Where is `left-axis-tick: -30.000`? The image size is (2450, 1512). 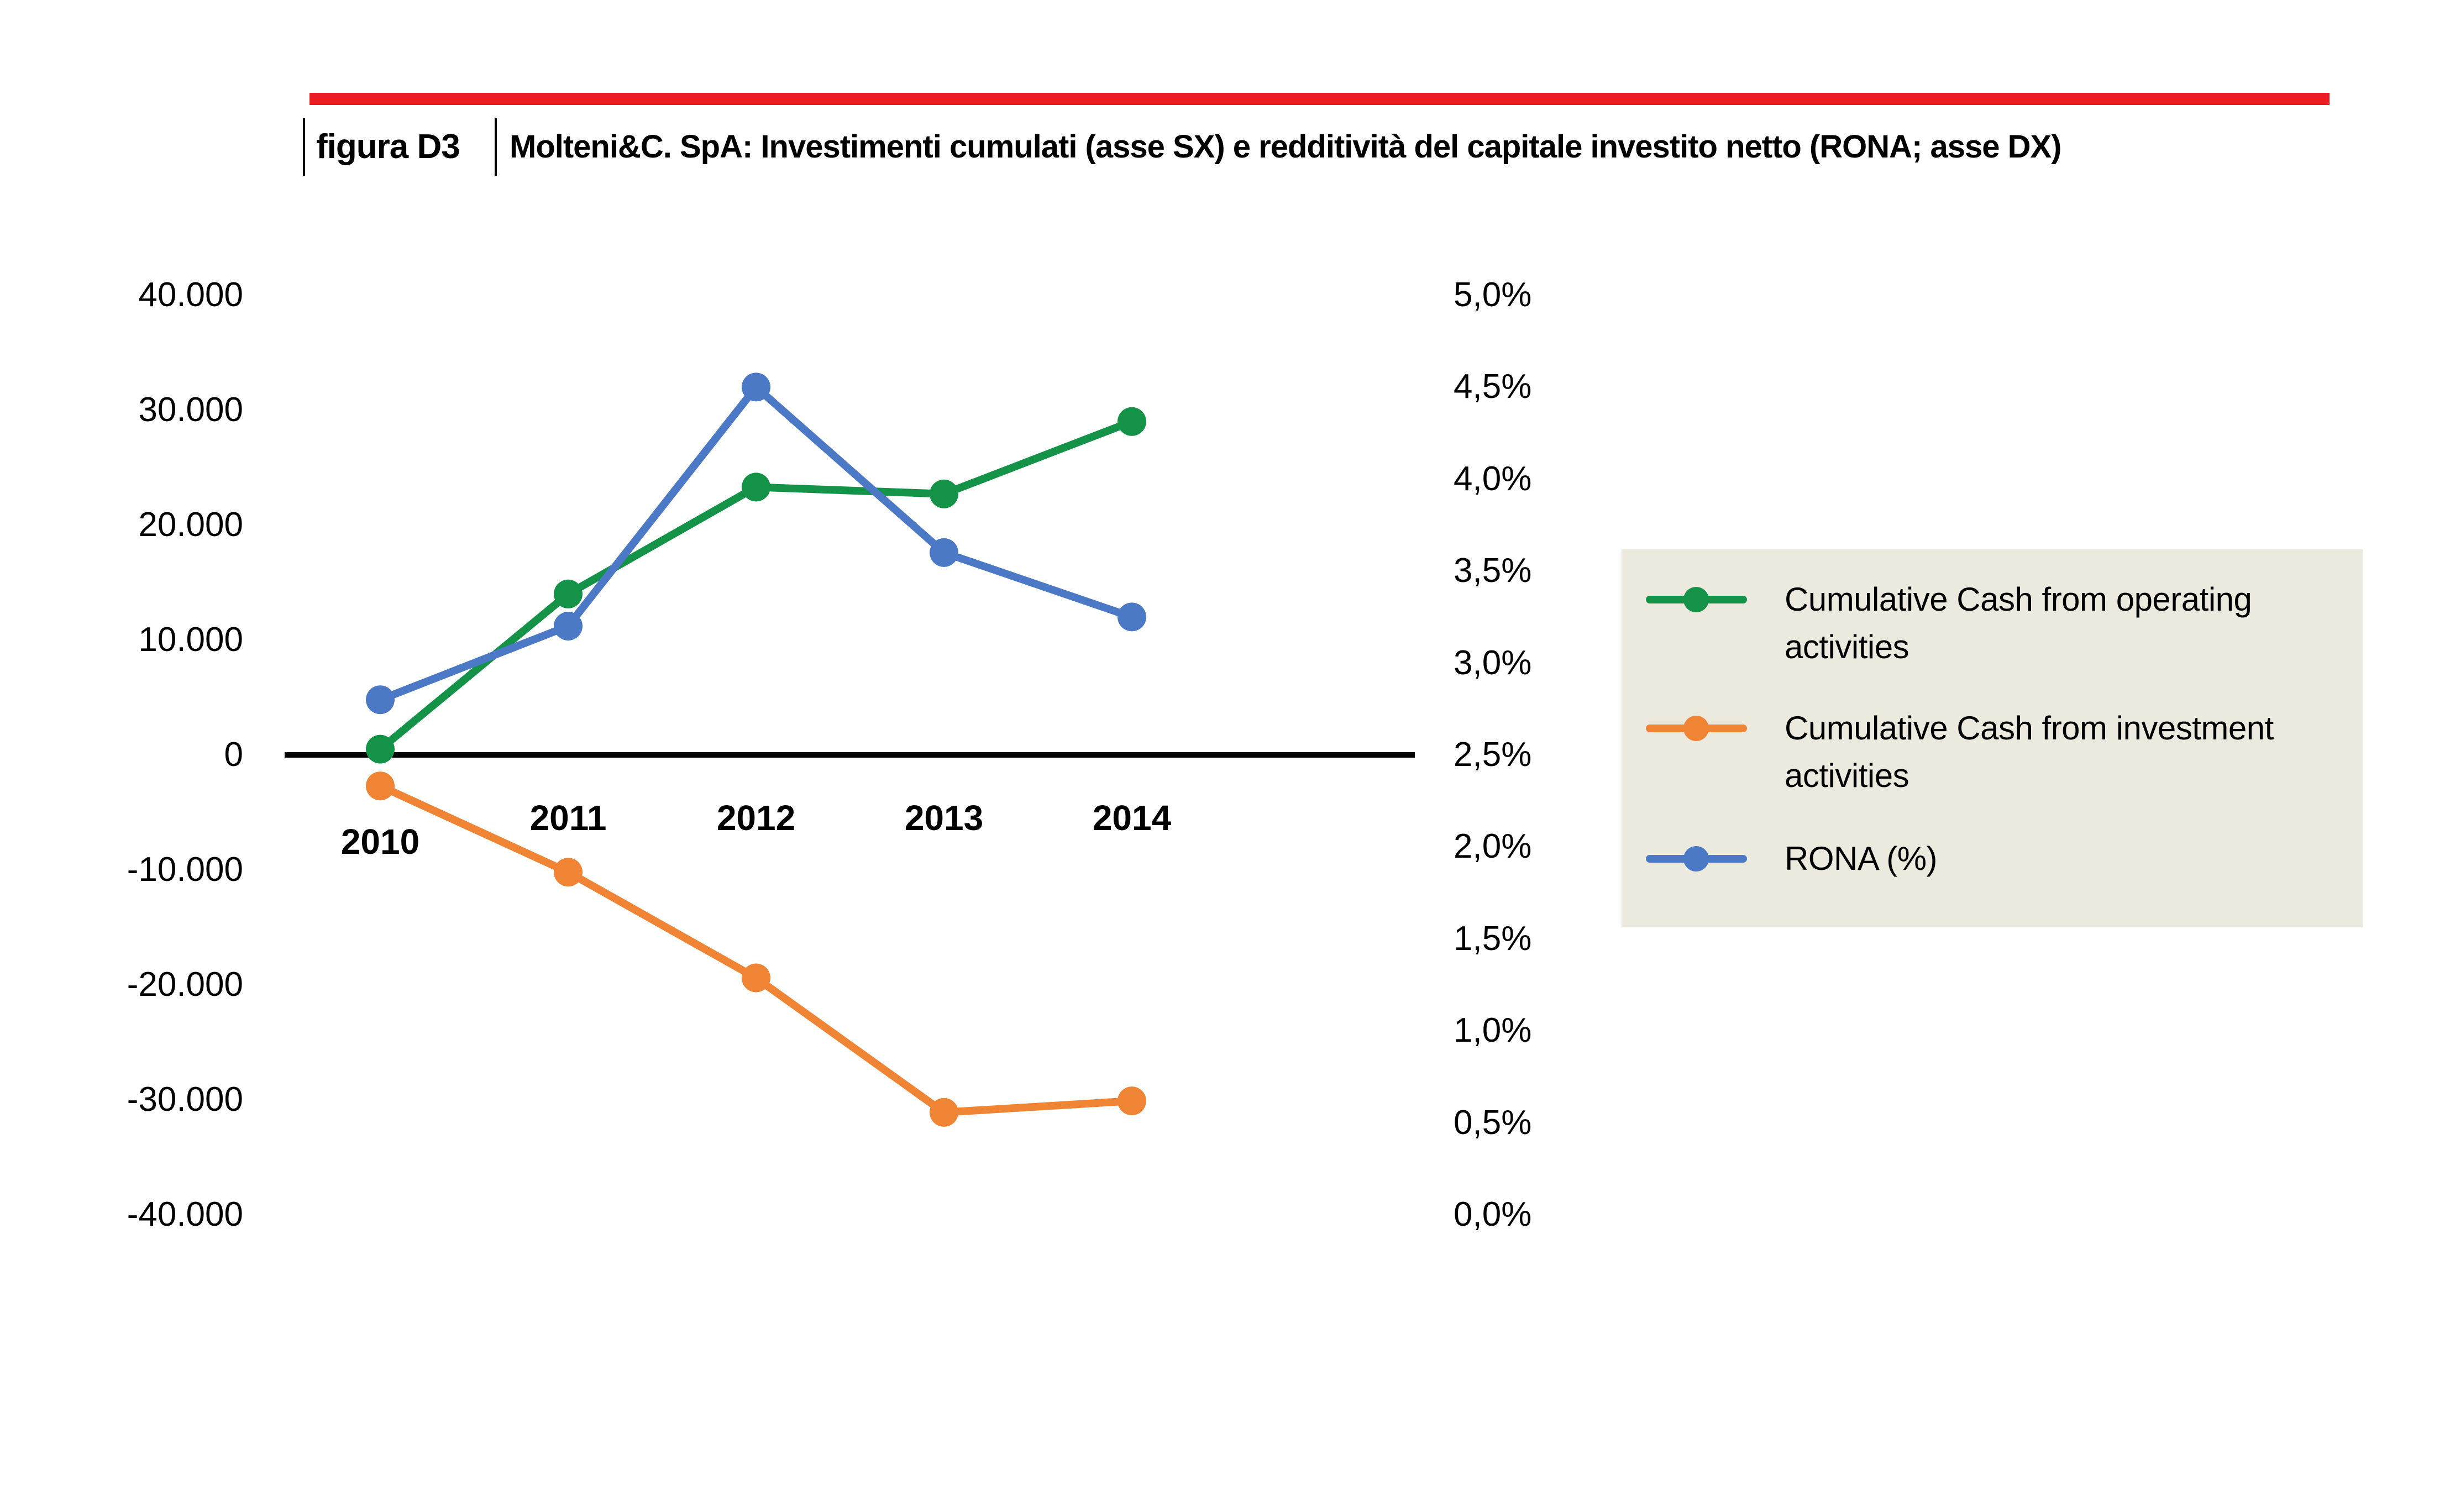 left-axis-tick: -30.000 is located at coordinates (185, 1100).